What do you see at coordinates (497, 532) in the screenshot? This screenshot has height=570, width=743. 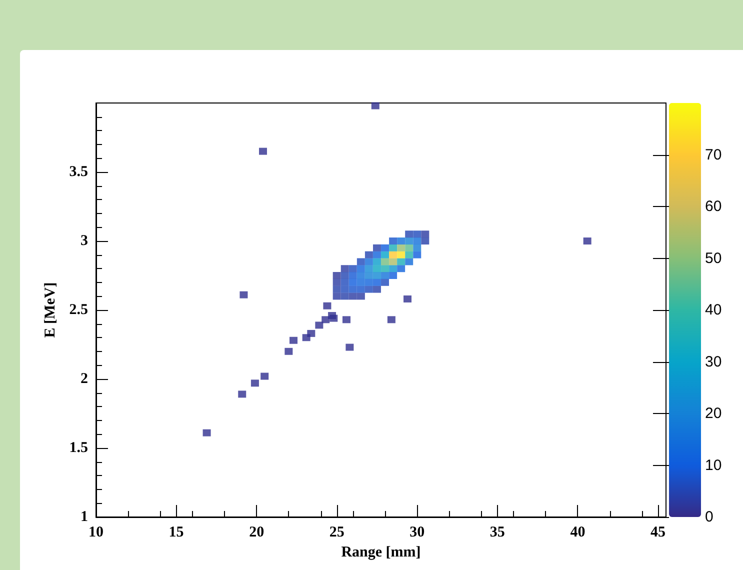 I see `x-tick-label: 35` at bounding box center [497, 532].